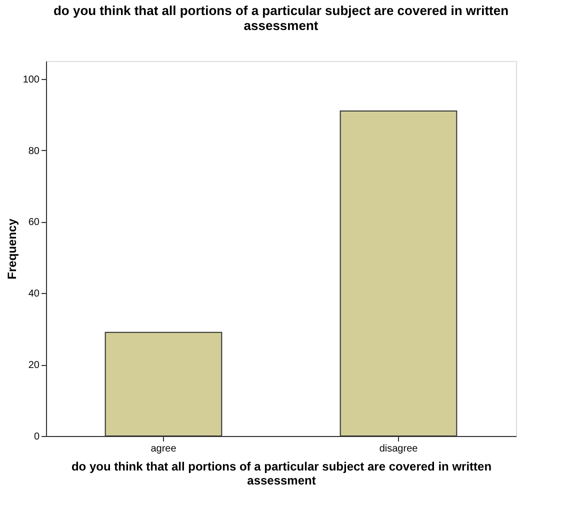  Describe the element at coordinates (281, 474) in the screenshot. I see `x-axis-title: do you think that all portions of a particular subject are covered in written assessment` at that location.